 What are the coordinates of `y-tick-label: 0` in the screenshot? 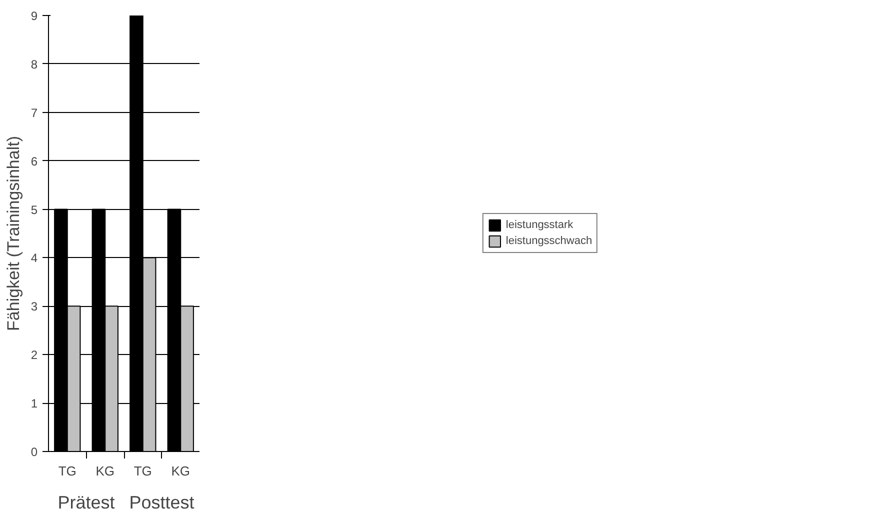 It's located at (34, 452).